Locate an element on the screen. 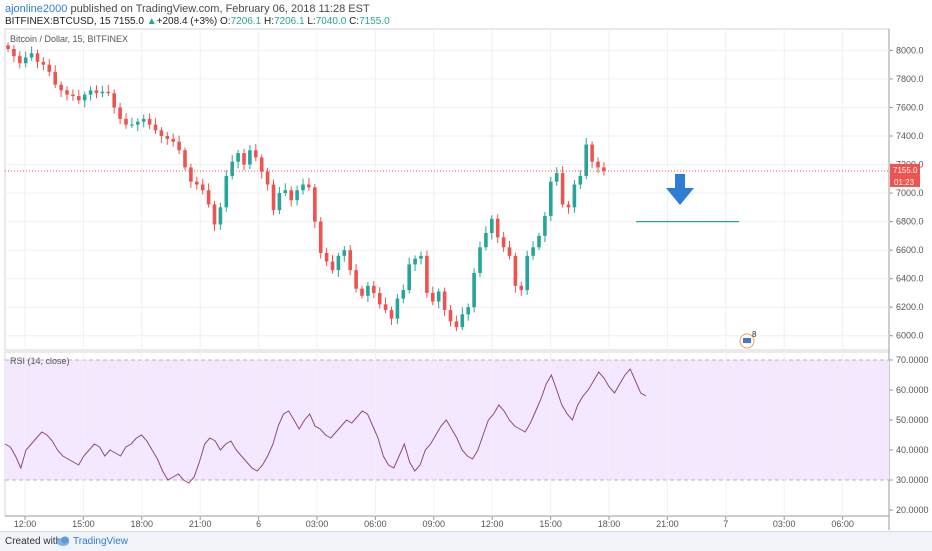 This screenshot has width=932, height=551. up-triangle-icon: ▲ is located at coordinates (151, 21).